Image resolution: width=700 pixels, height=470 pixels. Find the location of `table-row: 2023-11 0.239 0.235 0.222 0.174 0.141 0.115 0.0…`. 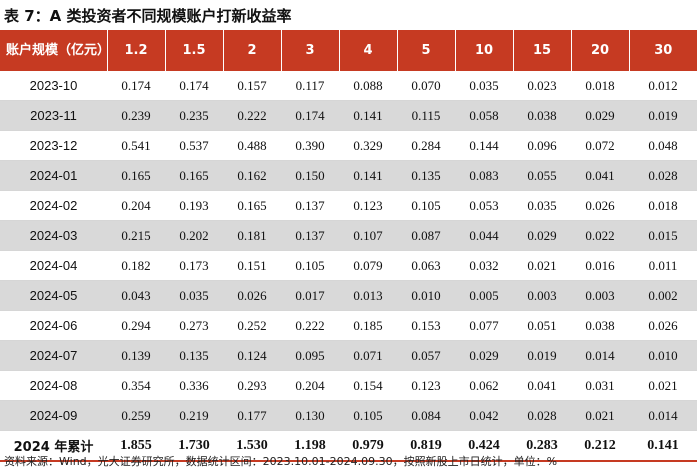

table-row: 2023-11 0.239 0.235 0.222 0.174 0.141 0.115 0.0… is located at coordinates (348, 115).